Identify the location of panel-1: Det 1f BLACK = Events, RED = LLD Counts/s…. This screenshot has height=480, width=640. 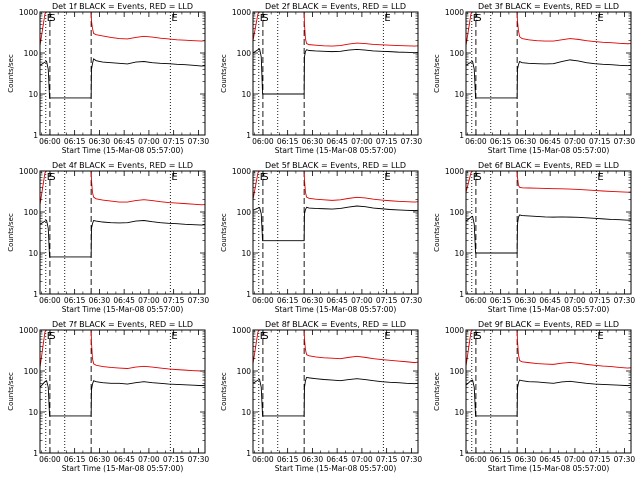
(108, 78).